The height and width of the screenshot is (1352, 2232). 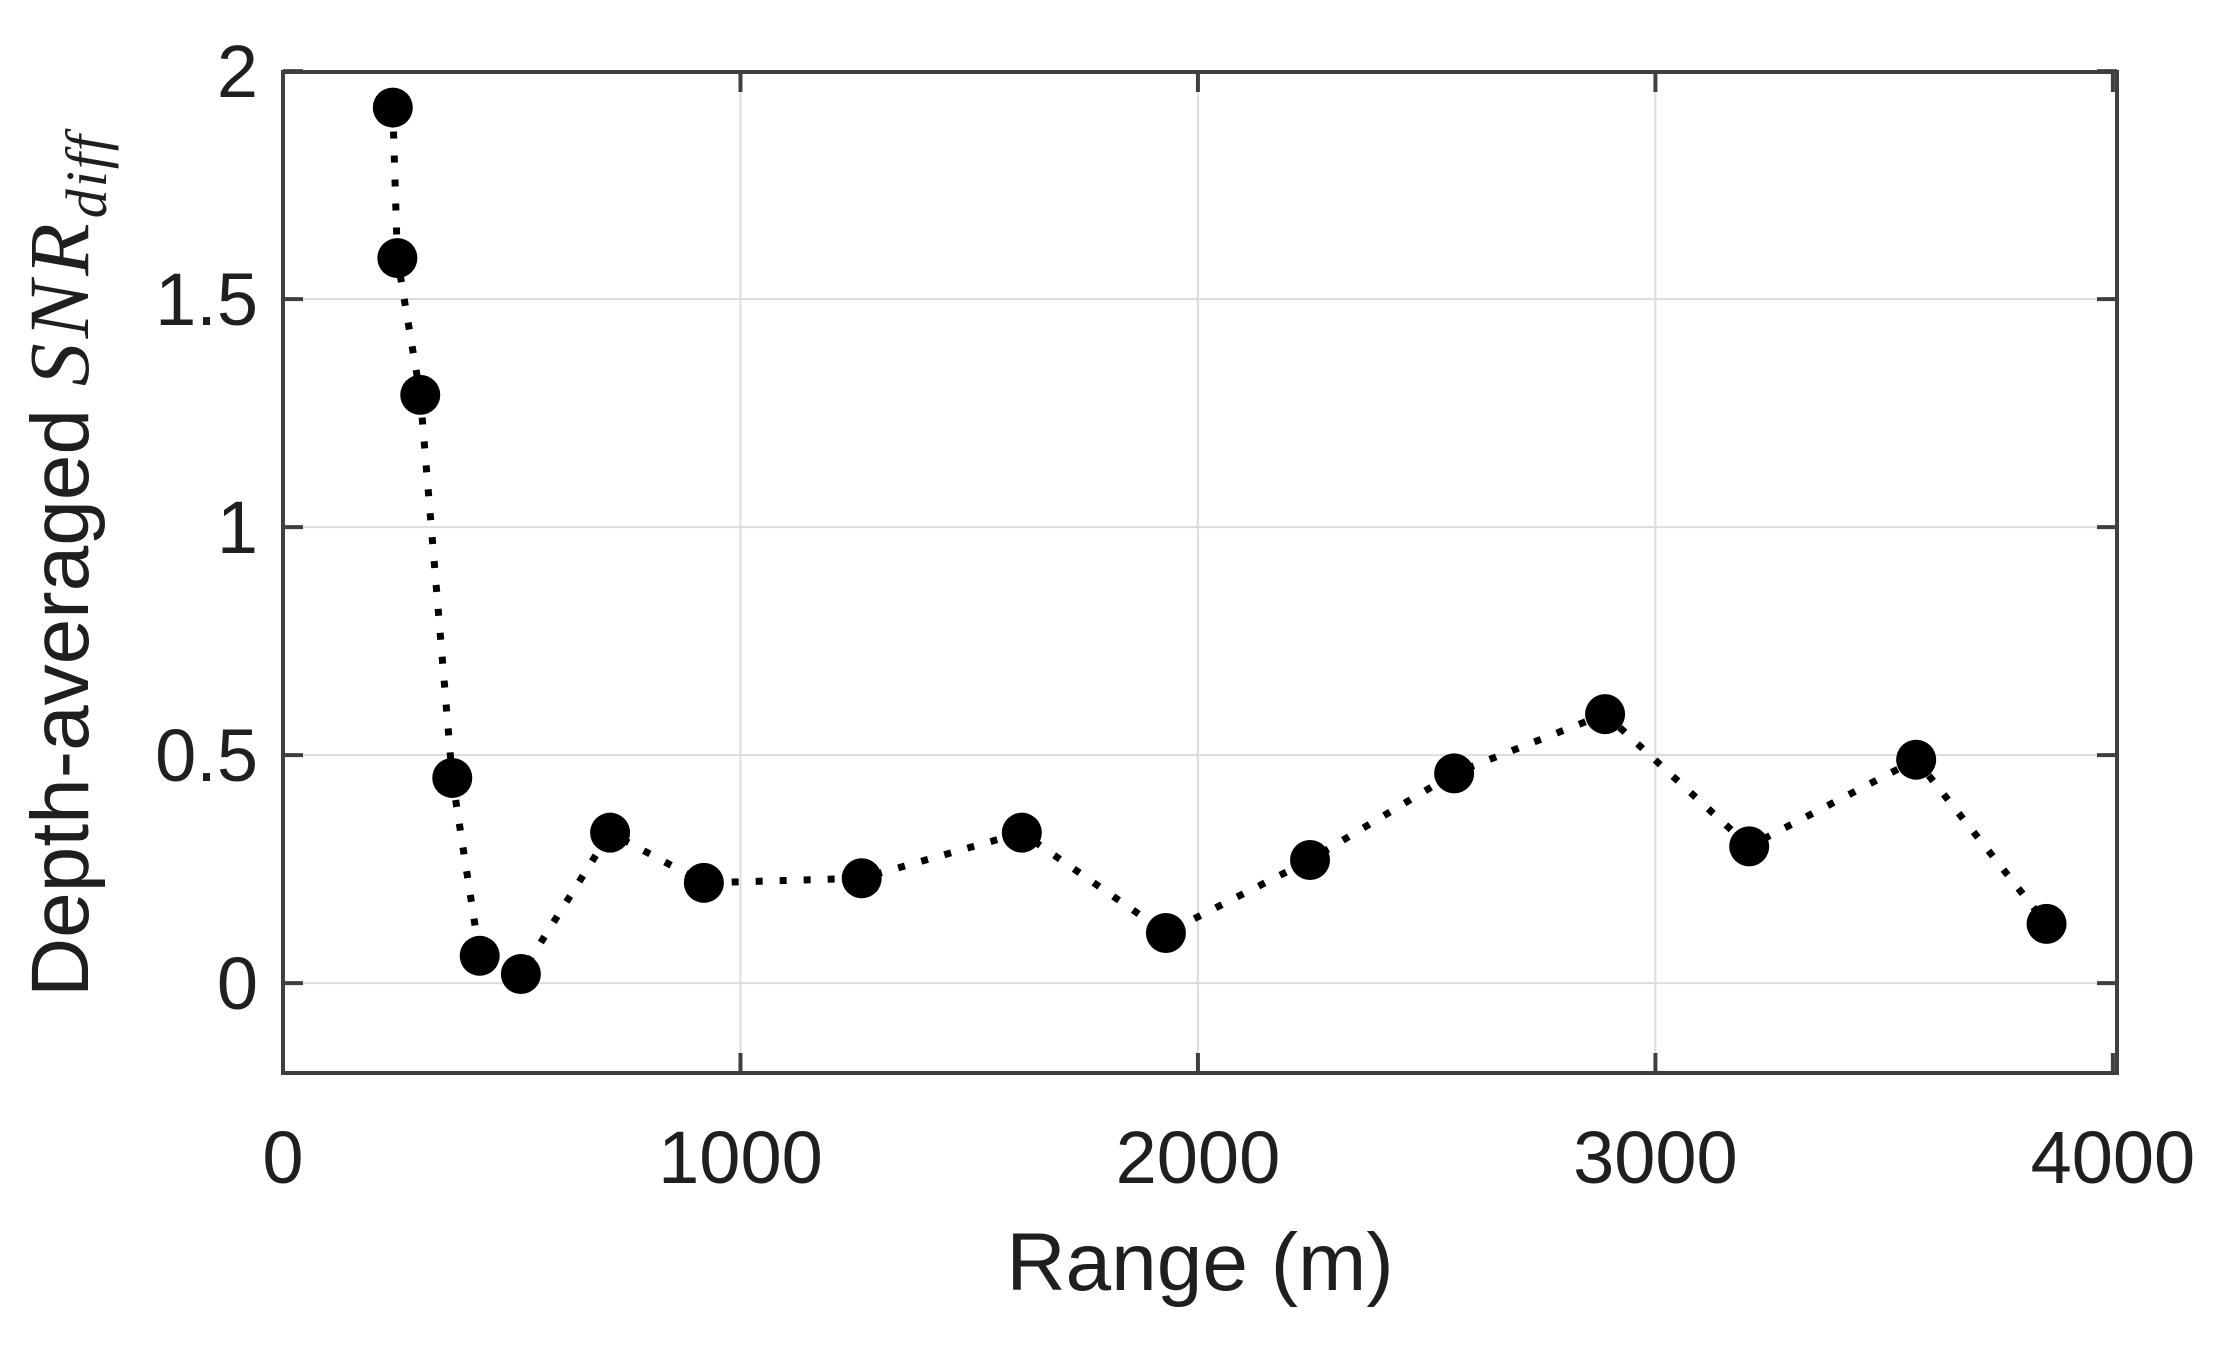 What do you see at coordinates (1199, 1262) in the screenshot?
I see `x-axis-label: Range (m)` at bounding box center [1199, 1262].